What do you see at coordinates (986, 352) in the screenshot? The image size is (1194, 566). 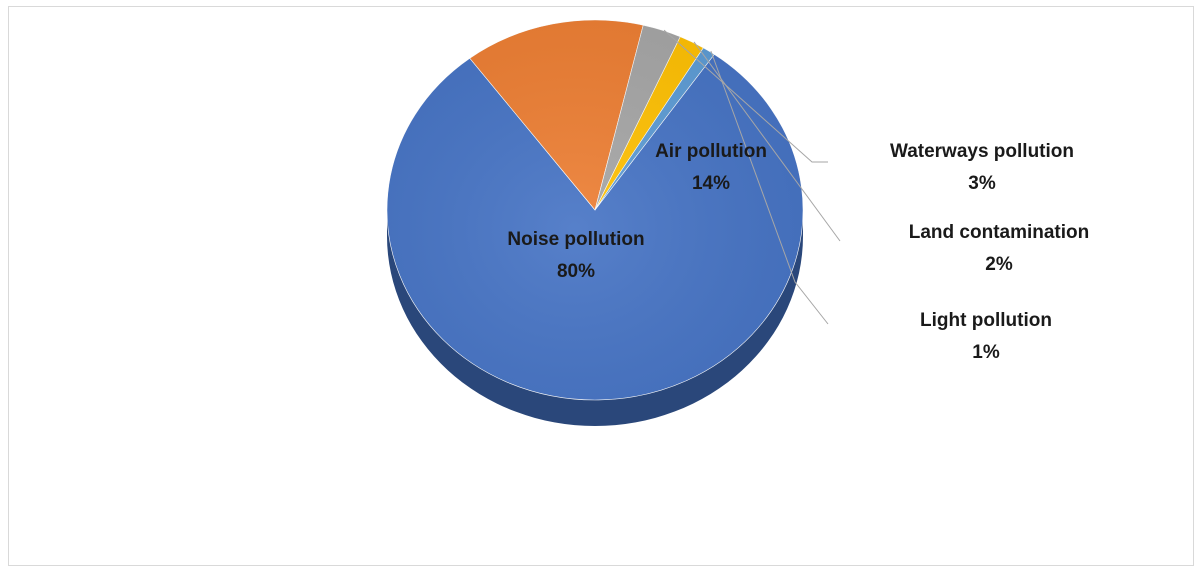 I see `slice-label-light-percent: 1%` at bounding box center [986, 352].